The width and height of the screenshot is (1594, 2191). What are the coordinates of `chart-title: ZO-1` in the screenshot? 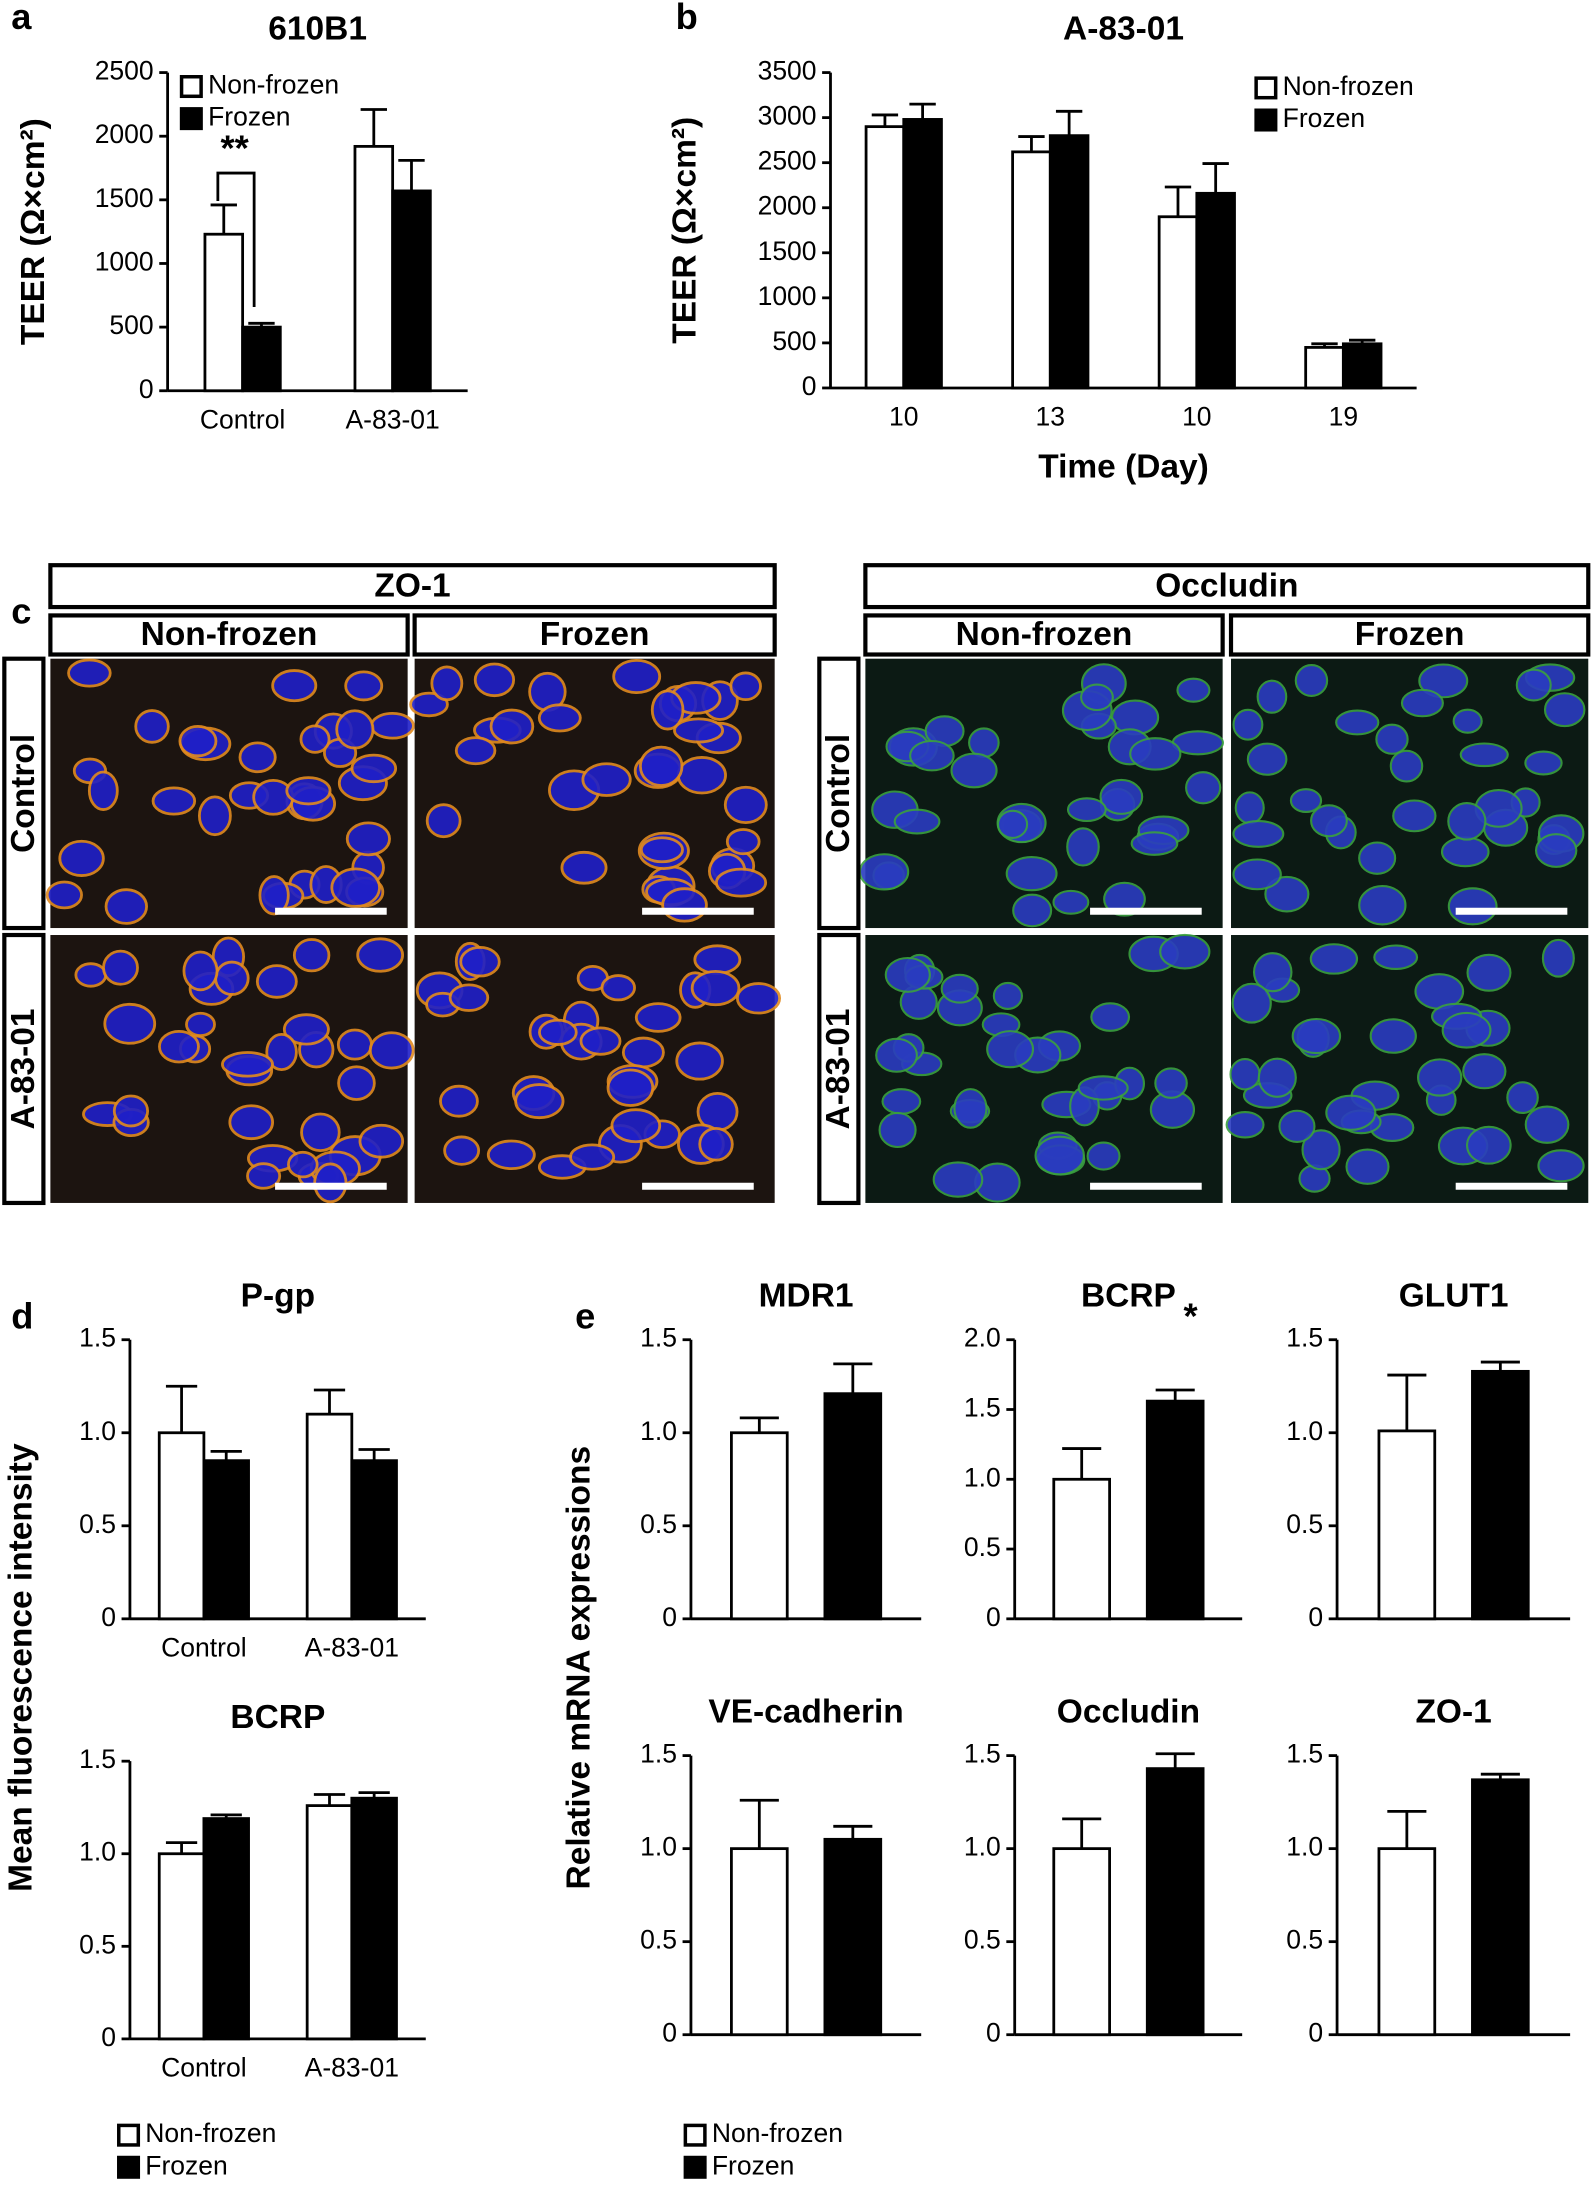 It's located at (1453, 1712).